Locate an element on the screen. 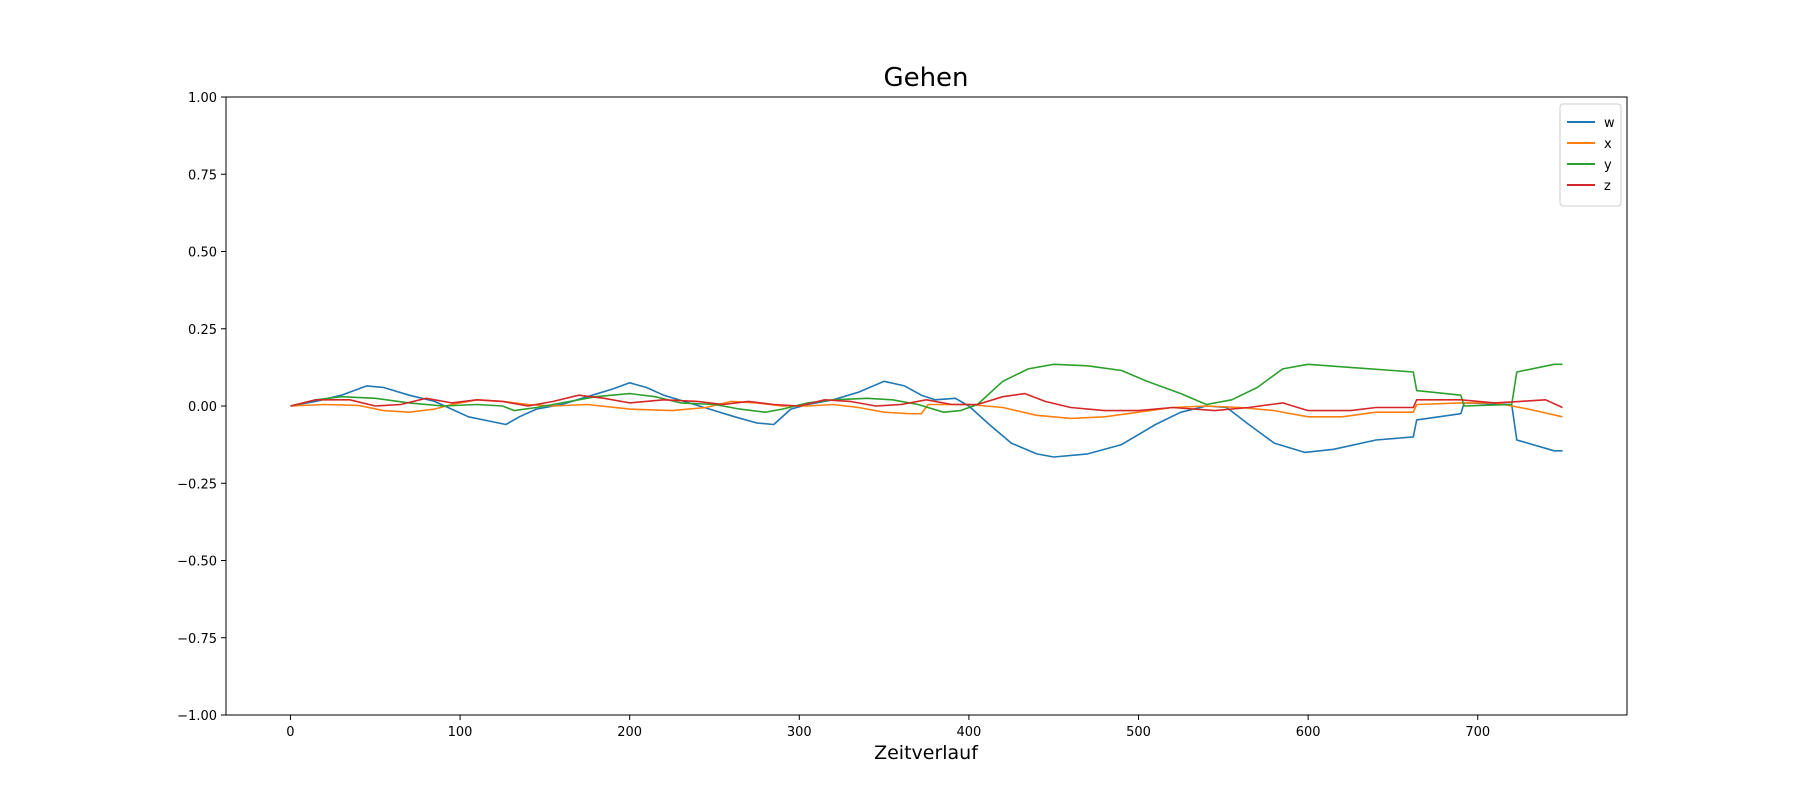 Image resolution: width=1800 pixels, height=800 pixels. x-tick-label: 400 is located at coordinates (968, 732).